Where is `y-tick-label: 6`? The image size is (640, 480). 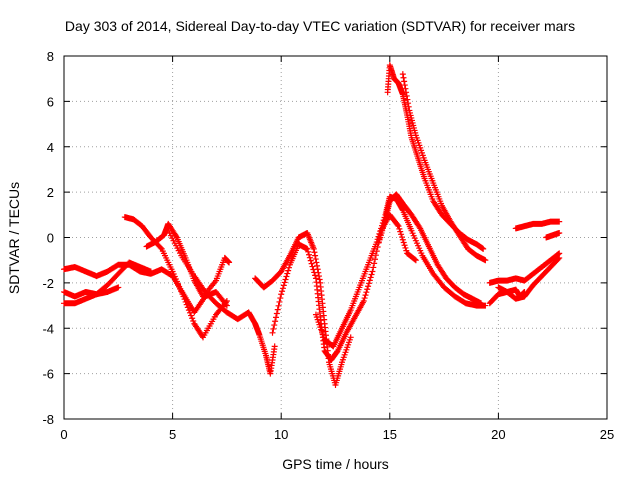
y-tick-label: 6 is located at coordinates (50, 101).